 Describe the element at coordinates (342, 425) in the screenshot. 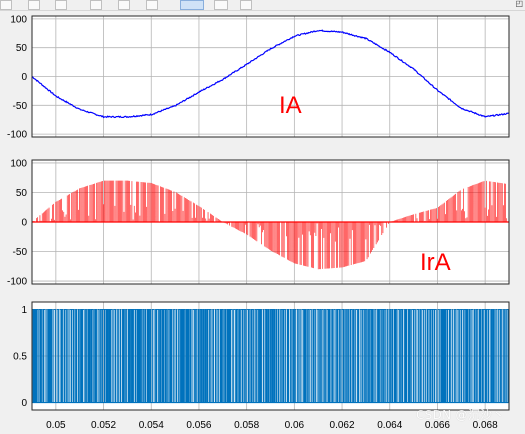

I see `x-tick-label: 0.062` at that location.